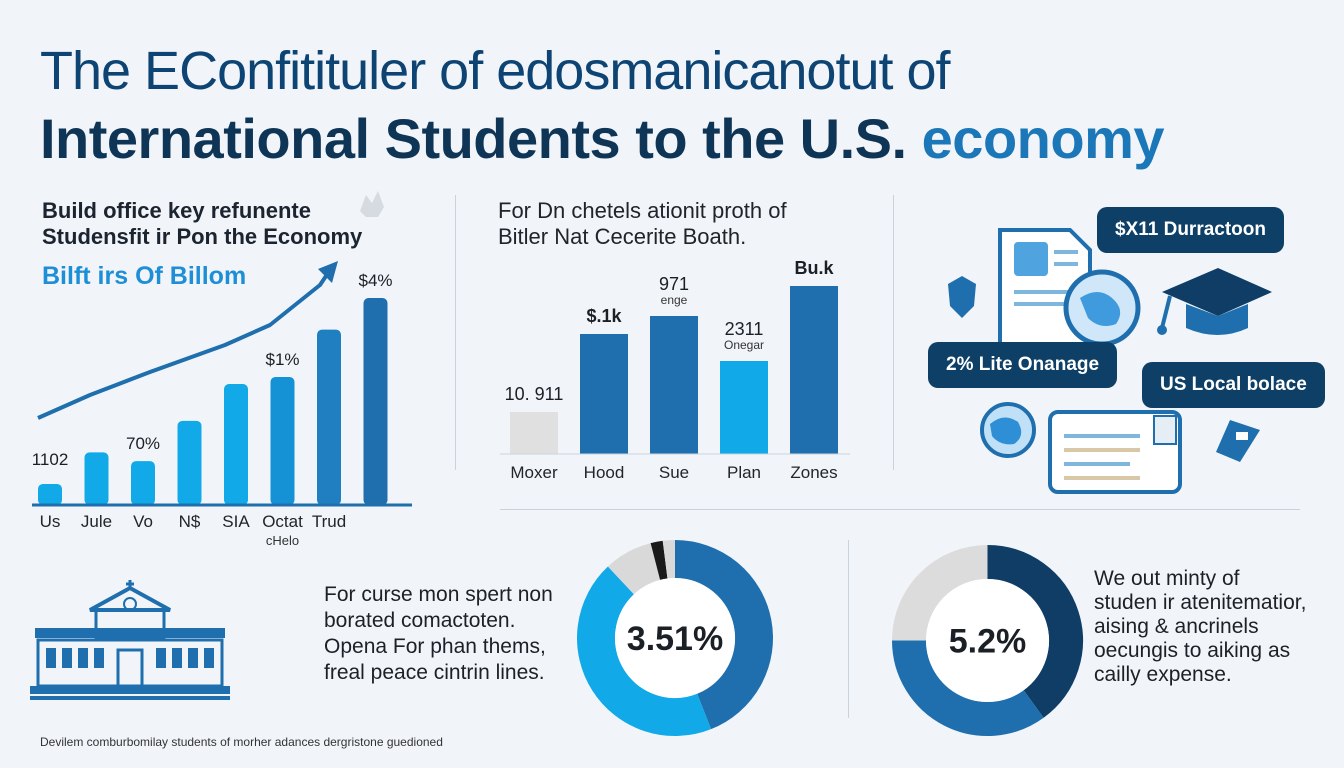 The width and height of the screenshot is (1344, 768). Describe the element at coordinates (185, 342) in the screenshot. I see `trend-arrow-line` at that location.